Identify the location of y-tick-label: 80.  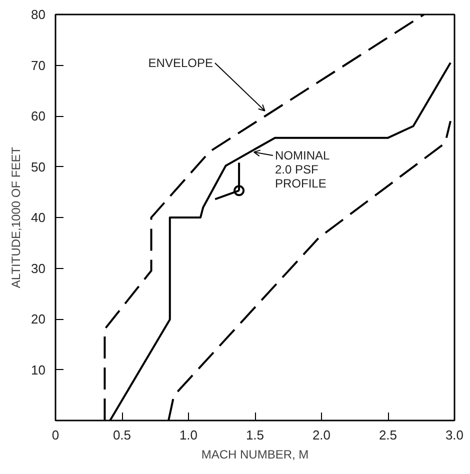
(38, 14).